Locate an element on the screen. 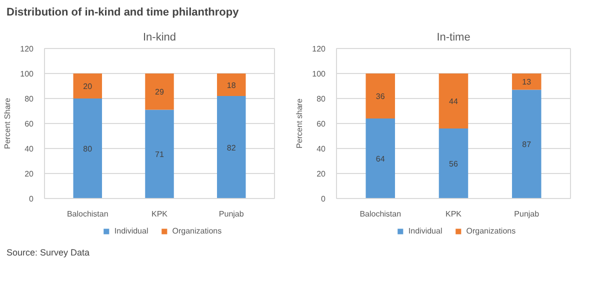  data-label: 56 is located at coordinates (453, 164).